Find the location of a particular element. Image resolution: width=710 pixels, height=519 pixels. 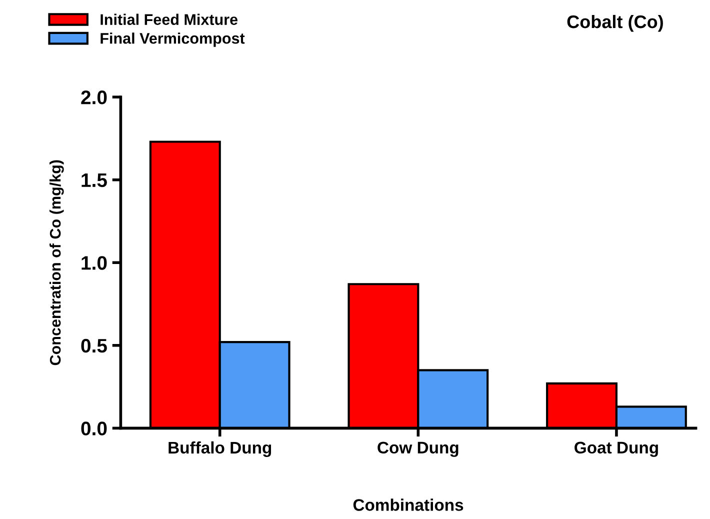

y-tick-label: 1.0 is located at coordinates (94, 263).